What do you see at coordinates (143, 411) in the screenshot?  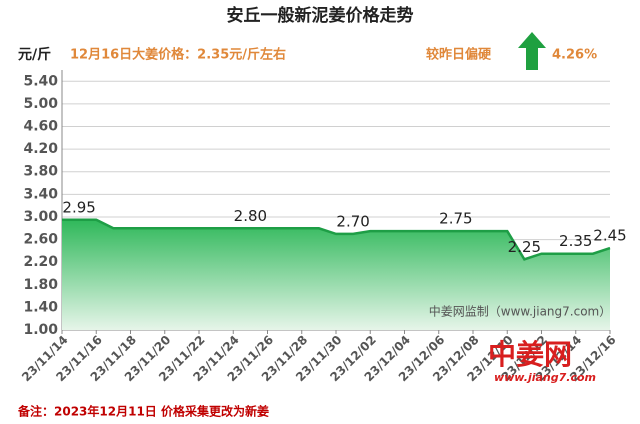 I see `note: 备注：2023年12月11日 价格采集更改为新姜` at bounding box center [143, 411].